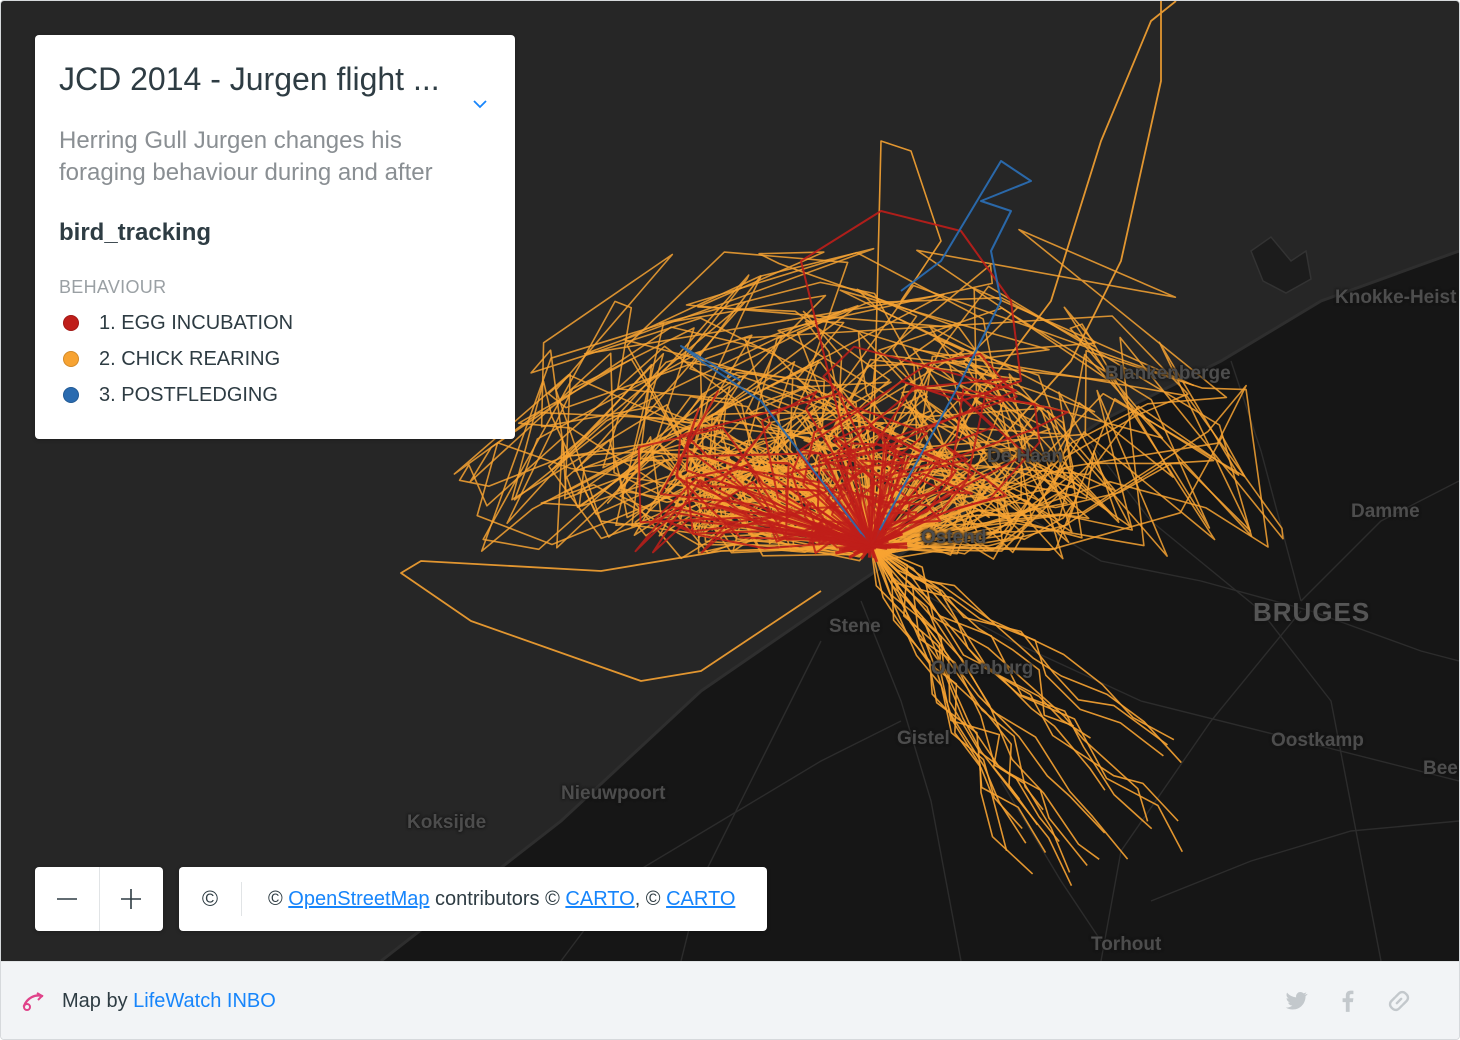  I want to click on zoom-out-button, so click(67, 899).